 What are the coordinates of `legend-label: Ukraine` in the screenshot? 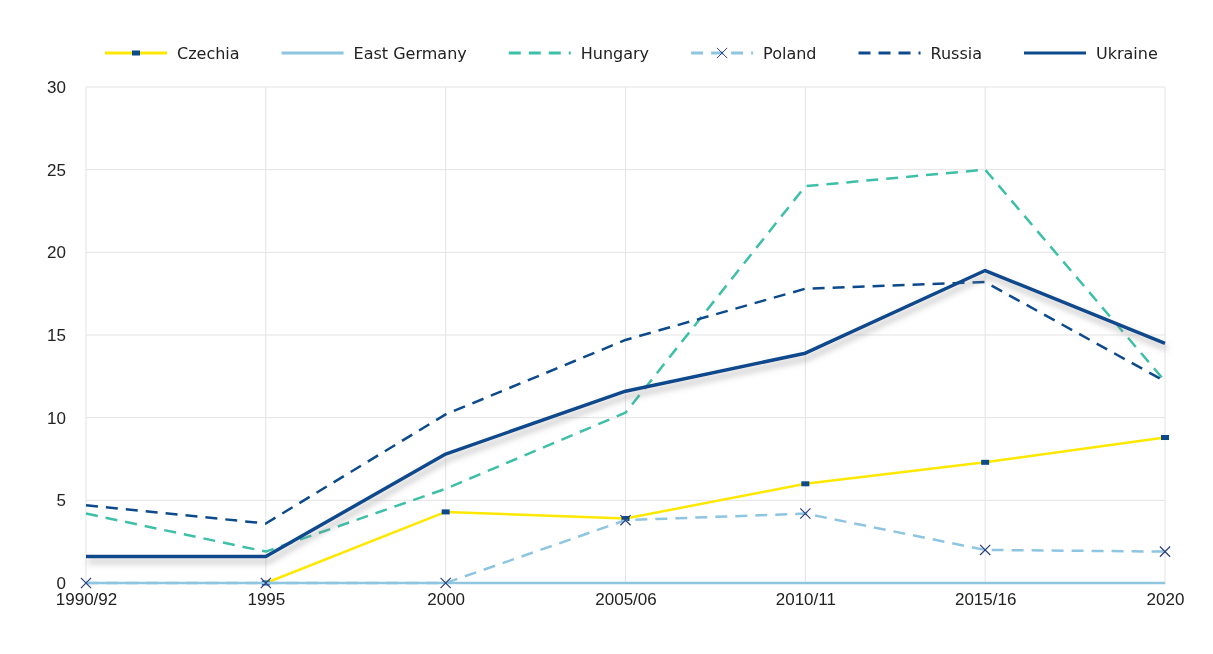 It's located at (1126, 53).